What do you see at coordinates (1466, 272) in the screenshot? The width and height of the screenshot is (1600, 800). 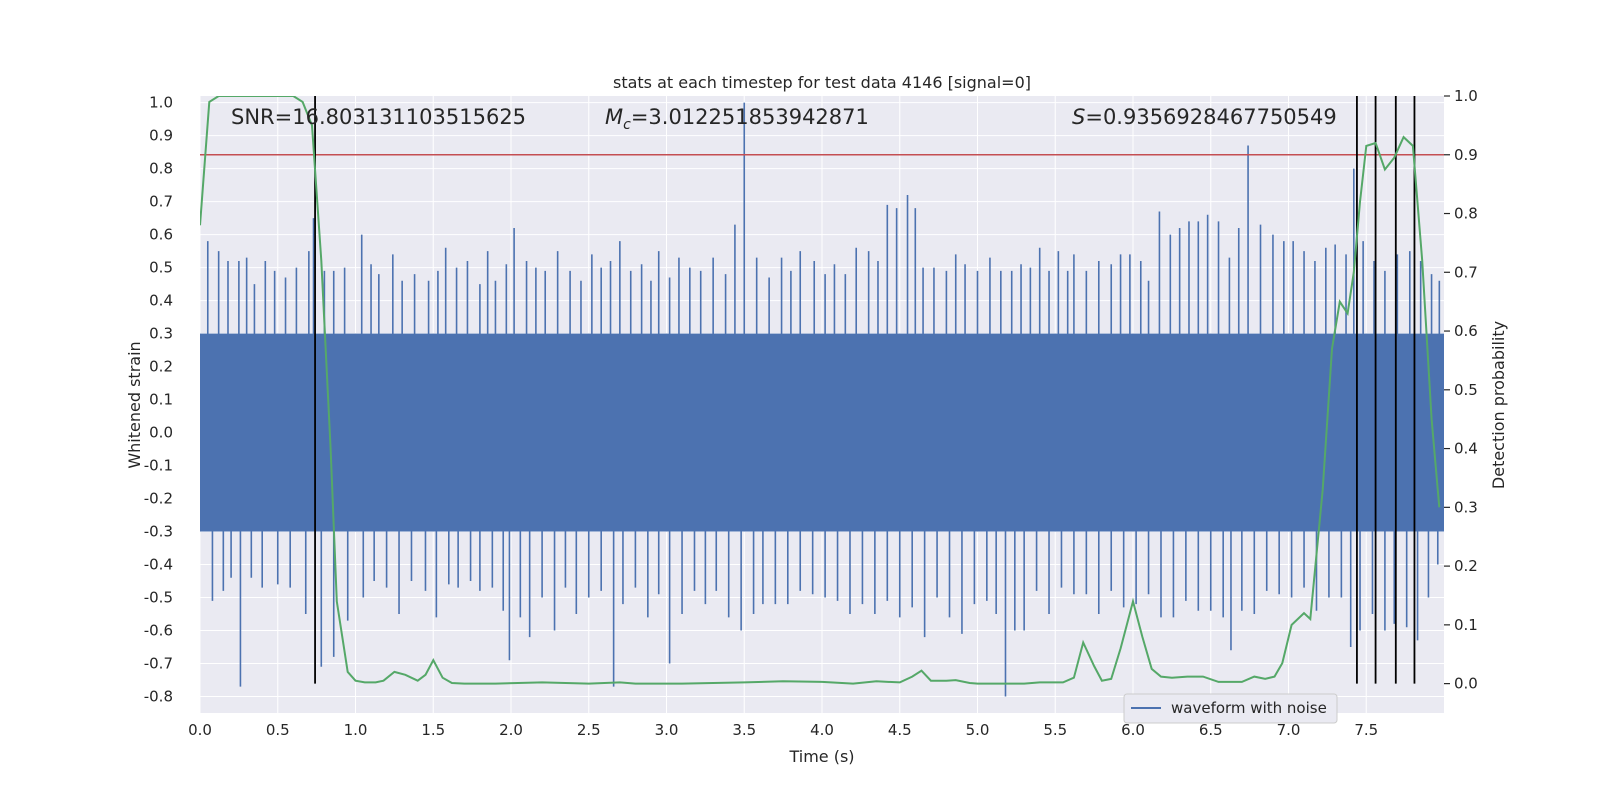 I see `y-tick-label-right: 0.7` at bounding box center [1466, 272].